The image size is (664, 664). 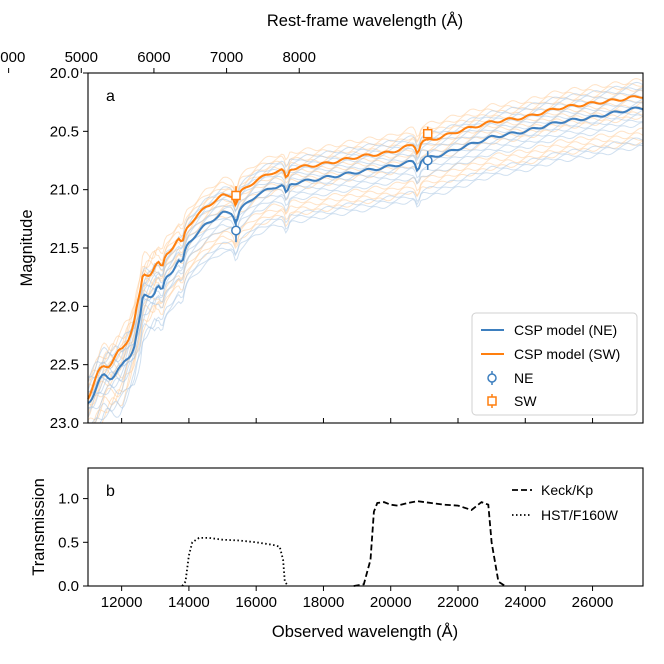 What do you see at coordinates (189, 602) in the screenshot?
I see `panel-b-x-tick-label: 14000` at bounding box center [189, 602].